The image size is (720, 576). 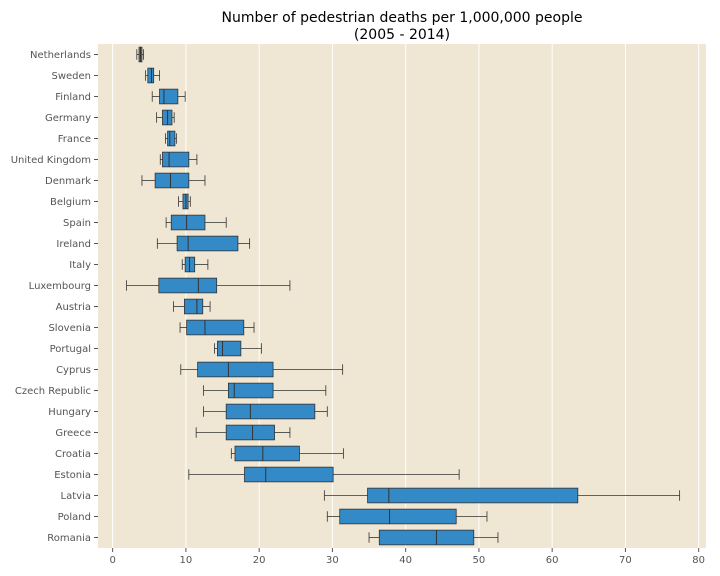 What do you see at coordinates (698, 560) in the screenshot?
I see `x-tick-label: 80` at bounding box center [698, 560].